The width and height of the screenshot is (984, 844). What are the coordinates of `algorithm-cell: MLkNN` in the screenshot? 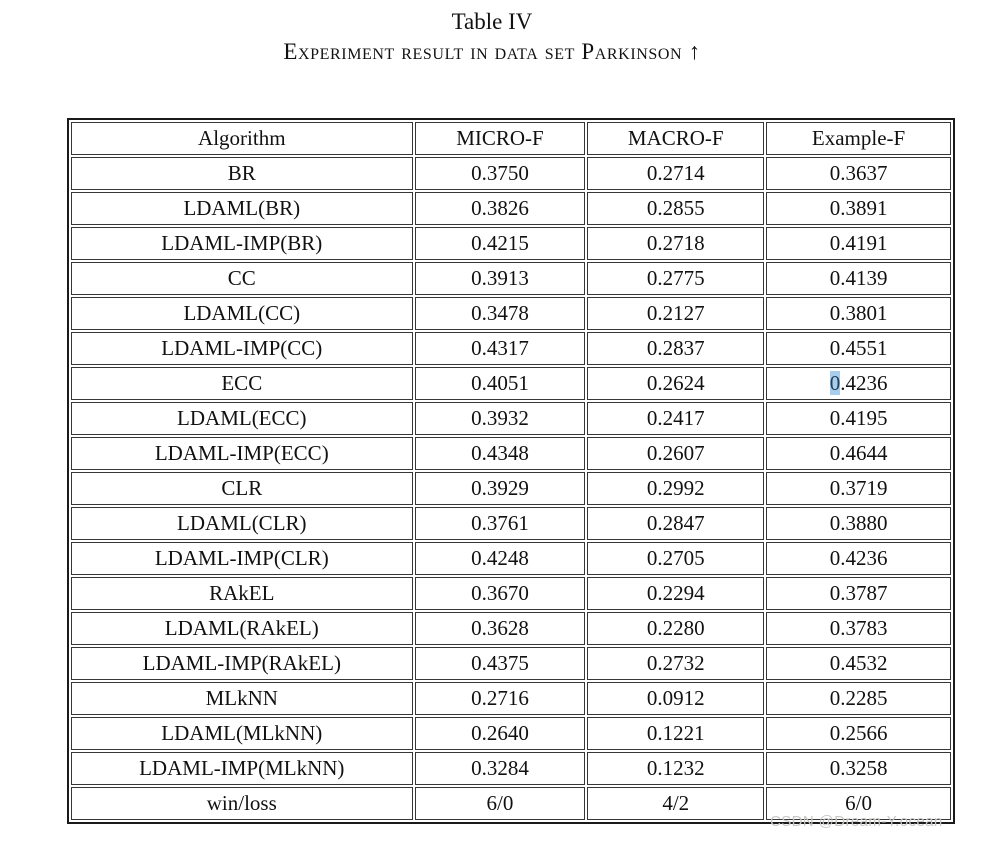 It's located at (242, 698).